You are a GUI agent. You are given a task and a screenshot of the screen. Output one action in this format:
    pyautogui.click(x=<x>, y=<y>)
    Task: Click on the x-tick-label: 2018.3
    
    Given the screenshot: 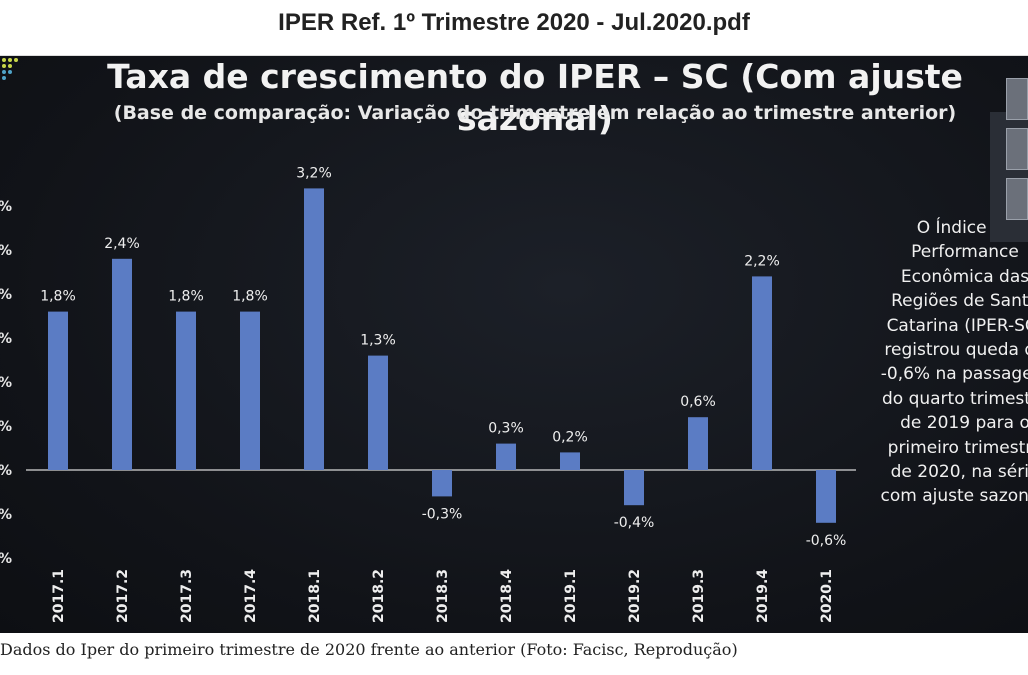 What is the action you would take?
    pyautogui.click(x=443, y=596)
    